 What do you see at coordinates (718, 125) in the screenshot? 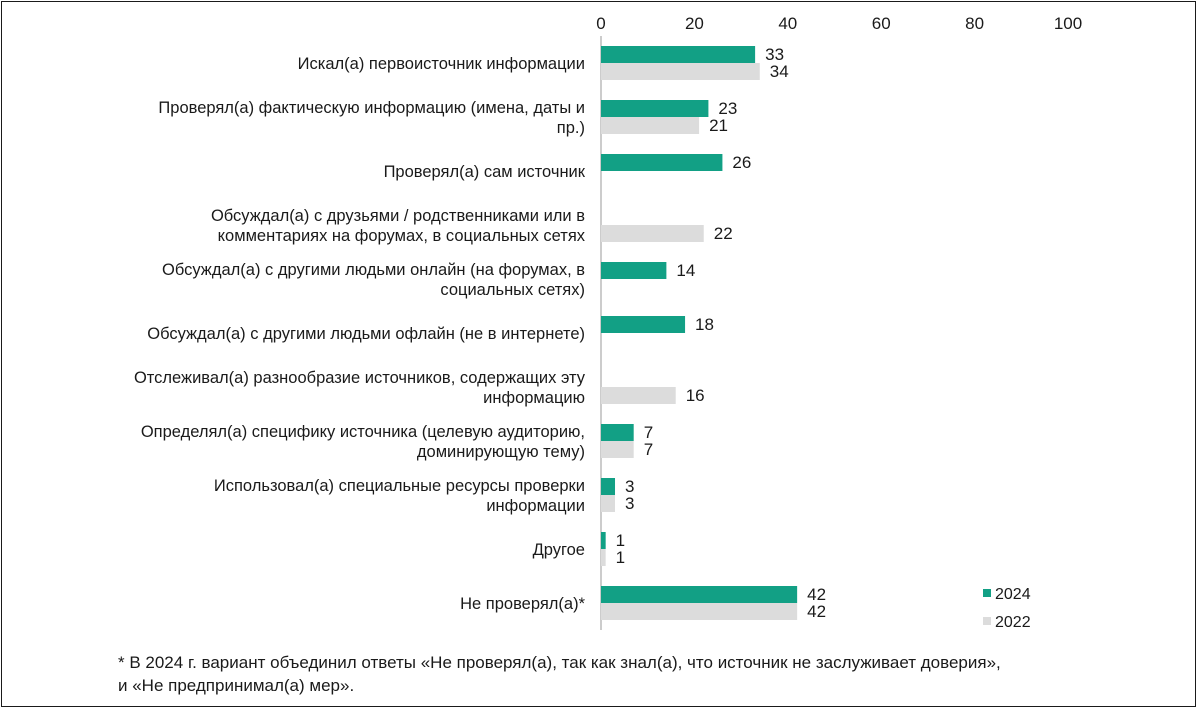
I see `data-label-2022: 21` at bounding box center [718, 125].